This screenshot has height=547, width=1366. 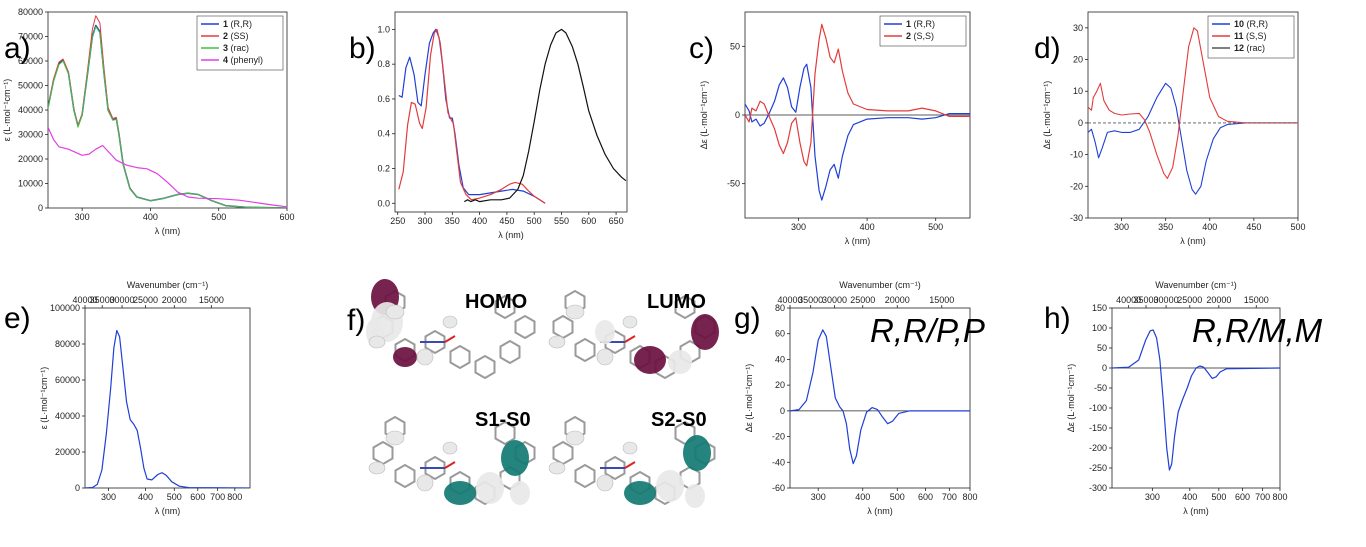 What do you see at coordinates (1076, 218) in the screenshot?
I see `y-tick-label: -30` at bounding box center [1076, 218].